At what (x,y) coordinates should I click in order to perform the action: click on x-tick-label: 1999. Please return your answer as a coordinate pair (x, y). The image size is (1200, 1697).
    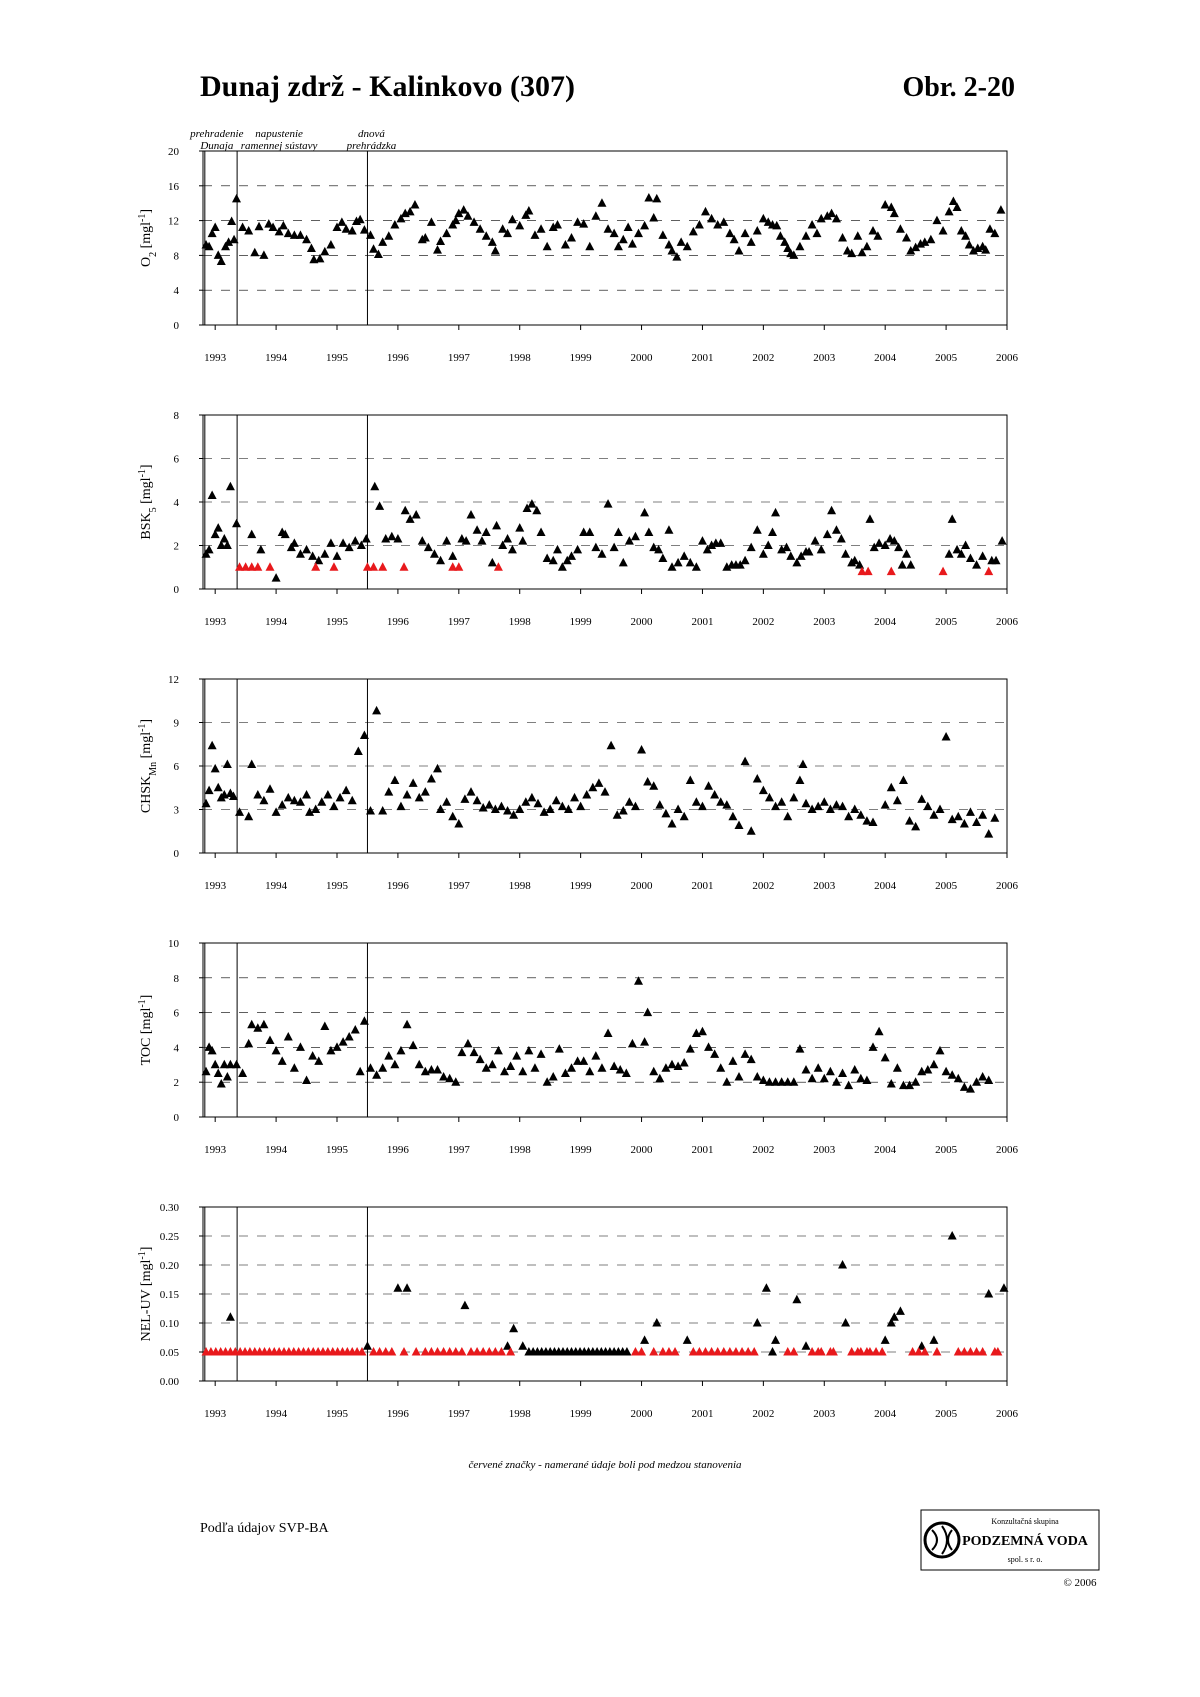
    Looking at the image, I should click on (581, 358).